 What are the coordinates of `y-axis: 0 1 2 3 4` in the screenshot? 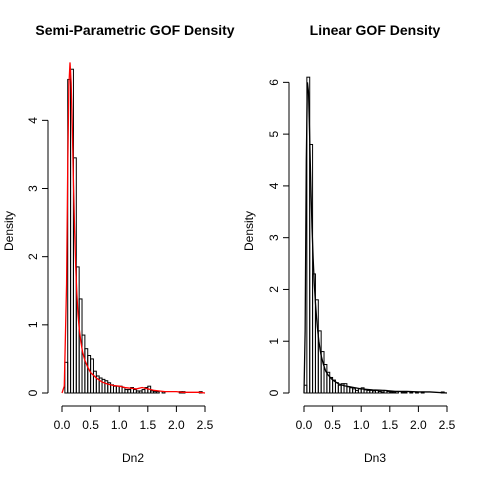 It's located at (37, 256).